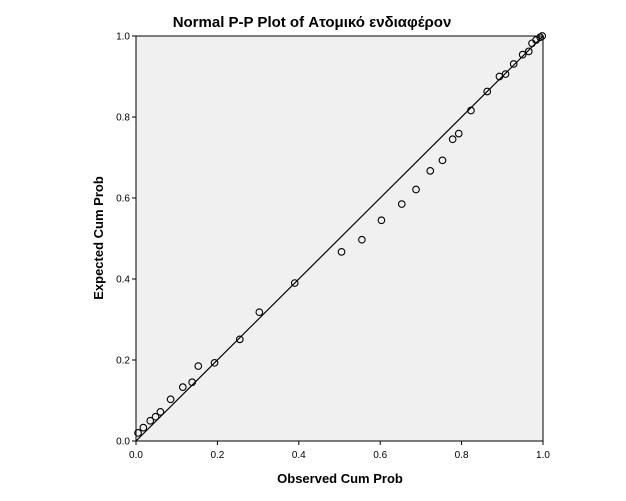 The width and height of the screenshot is (626, 501). I want to click on y-tick-label: 0.8, so click(123, 118).